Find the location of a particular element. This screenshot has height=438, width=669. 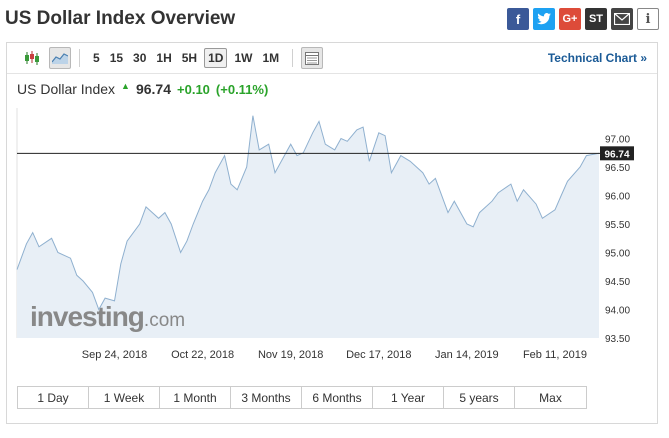

timeframe-1m: 1M is located at coordinates (271, 58).